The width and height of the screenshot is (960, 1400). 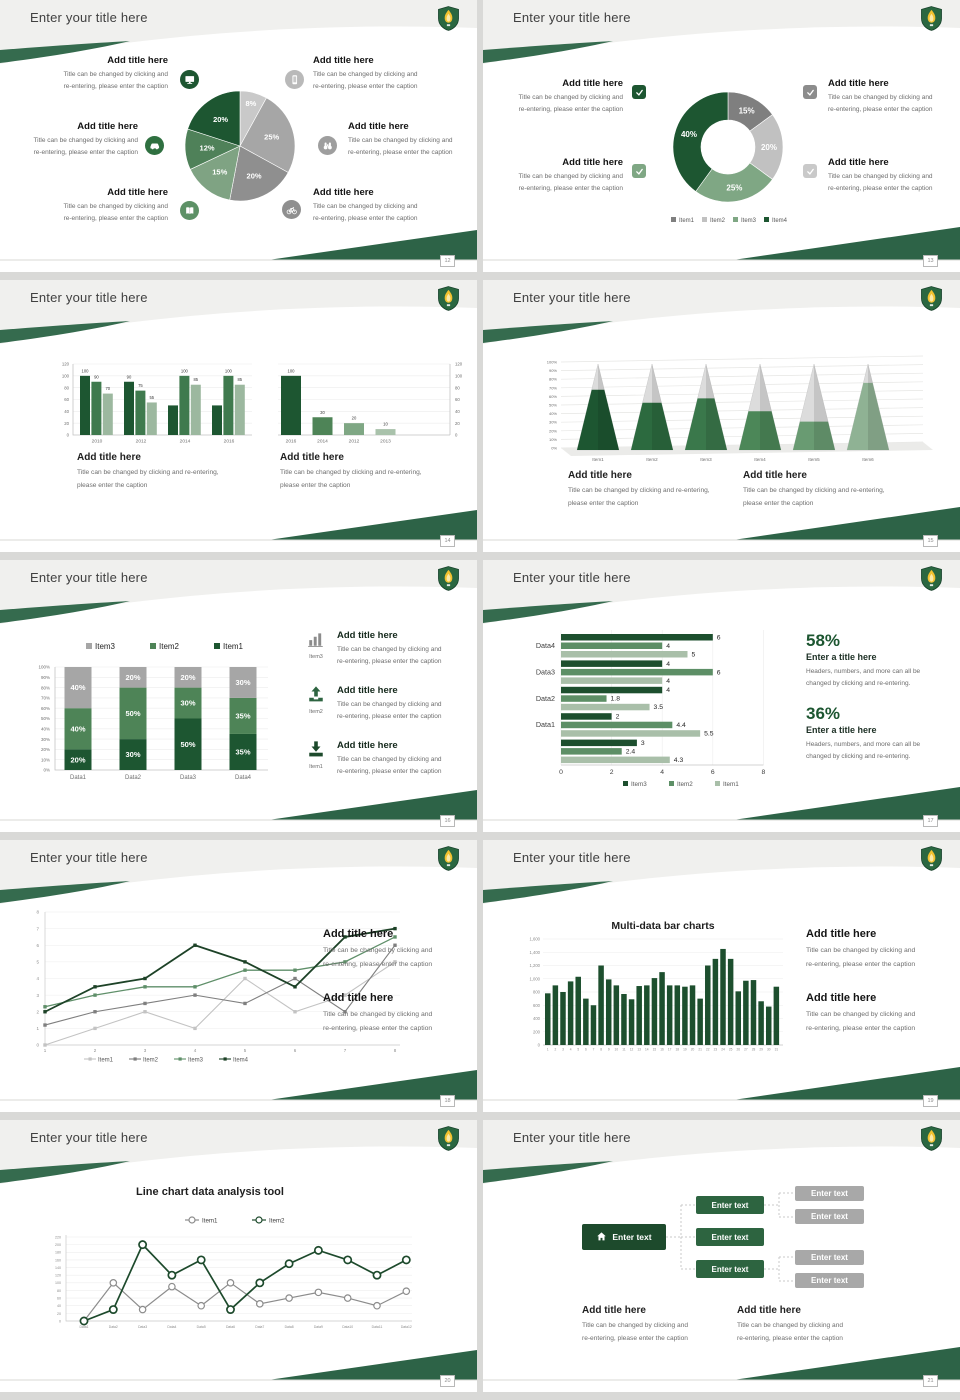 I want to click on svg-text: 30%, so click(x=553, y=422).